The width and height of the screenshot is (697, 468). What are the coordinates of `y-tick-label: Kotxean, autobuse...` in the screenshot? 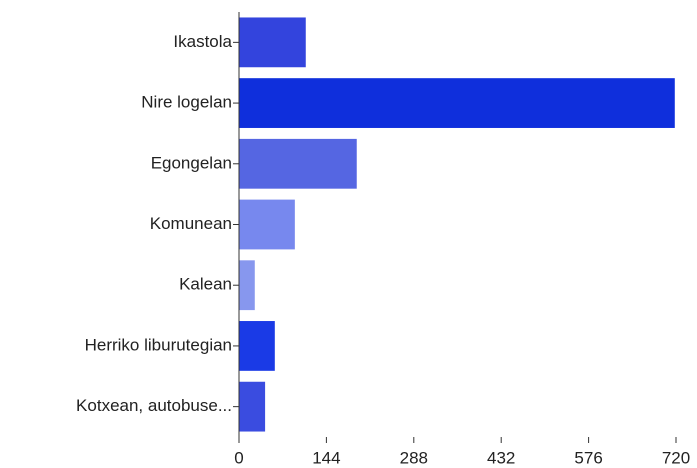 It's located at (154, 405).